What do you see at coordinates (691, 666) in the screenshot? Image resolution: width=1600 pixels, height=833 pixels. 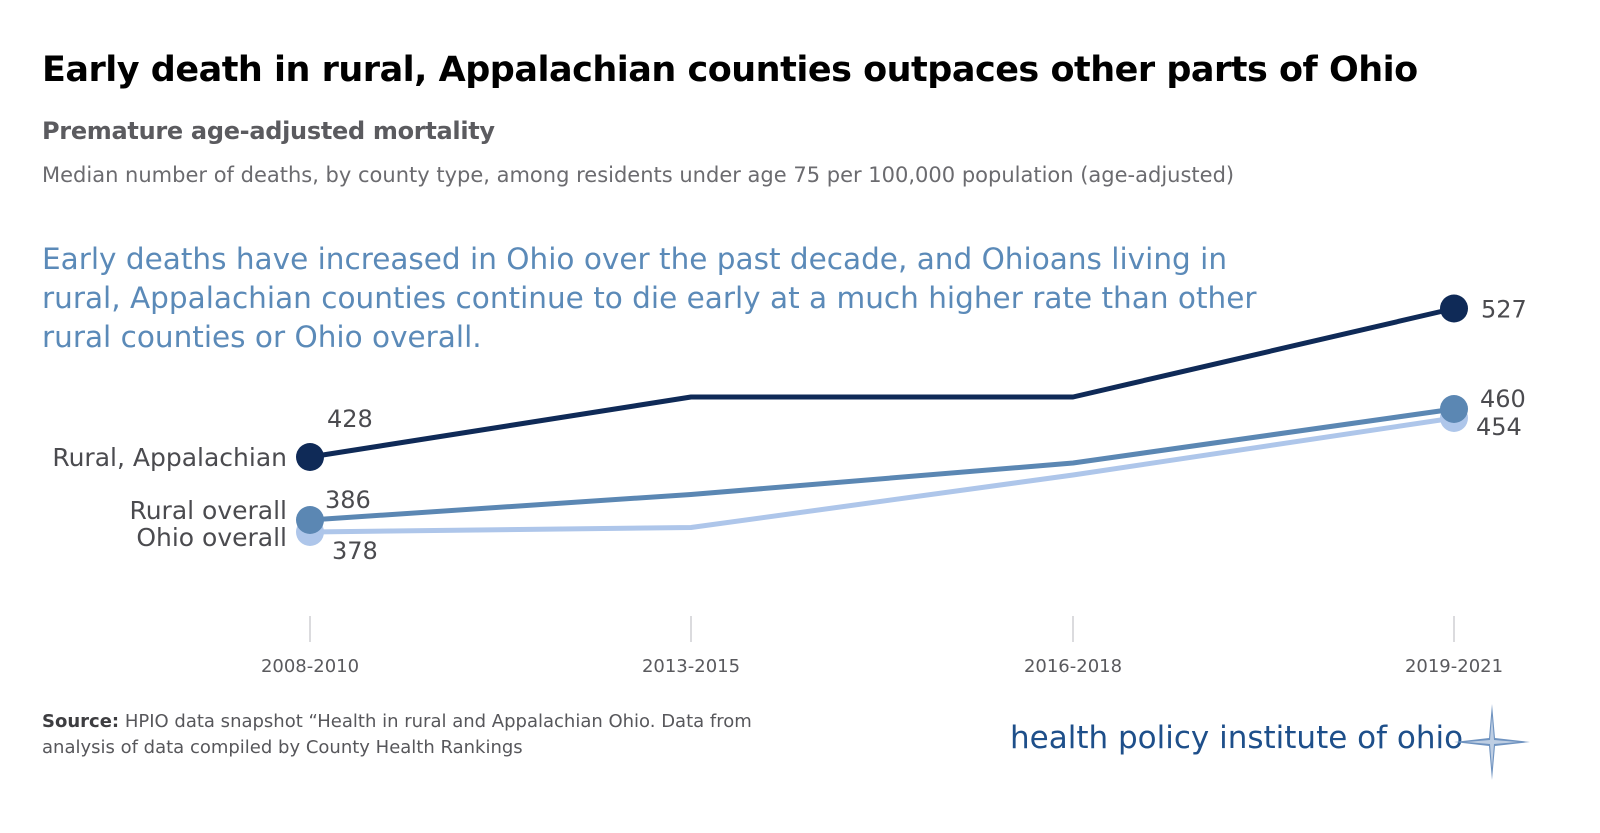 I see `x-tick-label: 2013-2015` at bounding box center [691, 666].